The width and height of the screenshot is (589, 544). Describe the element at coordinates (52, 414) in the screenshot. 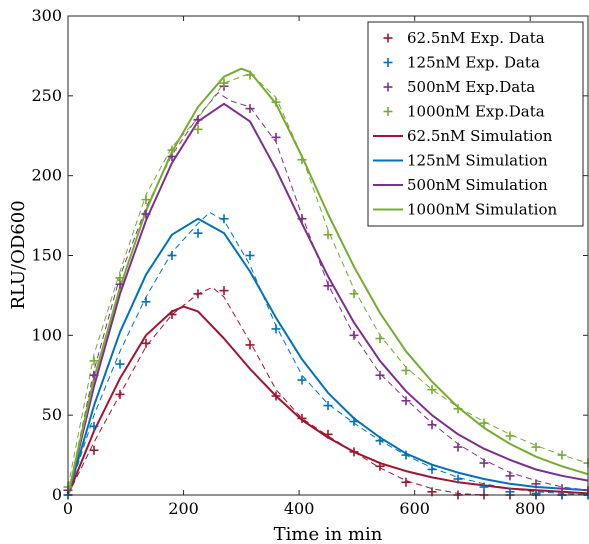

I see `y-tick-label: 50` at that location.